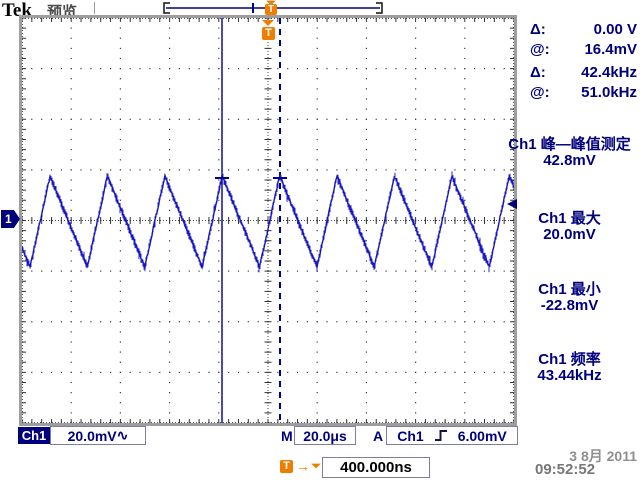 This screenshot has height=480, width=640. What do you see at coordinates (569, 305) in the screenshot?
I see `measurement-value: -22.8mV` at bounding box center [569, 305].